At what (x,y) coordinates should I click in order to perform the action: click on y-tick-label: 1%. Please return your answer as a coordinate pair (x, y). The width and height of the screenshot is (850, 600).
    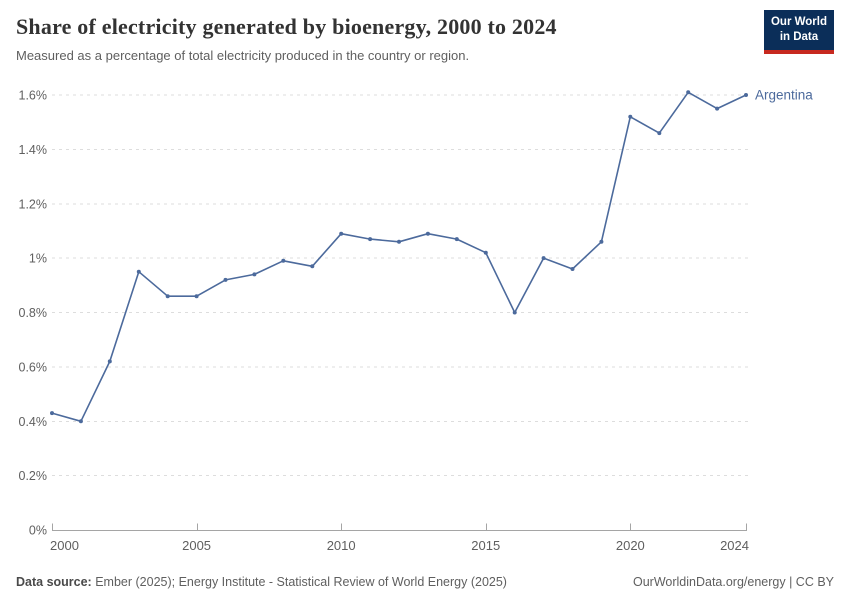
    Looking at the image, I should click on (38, 259).